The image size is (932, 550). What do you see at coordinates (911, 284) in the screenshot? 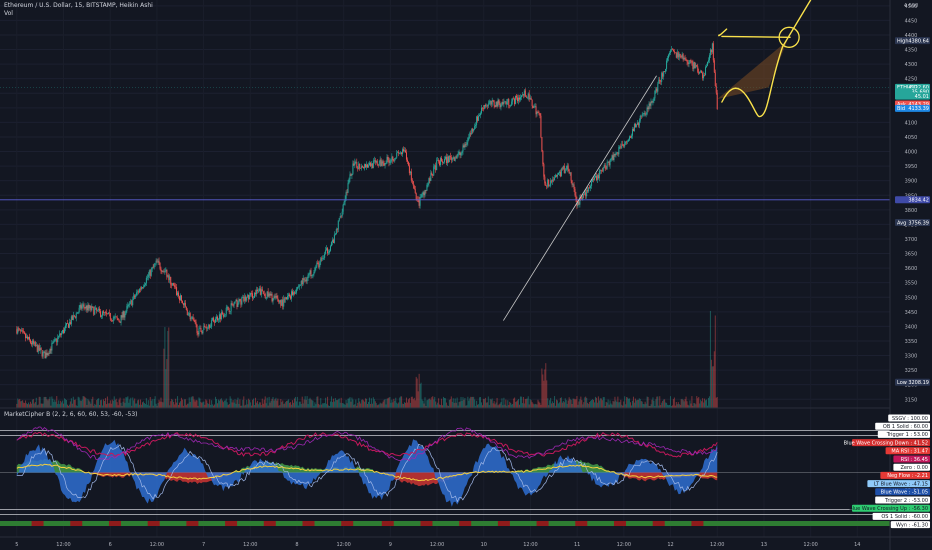
I see `price-tick-label: 3550` at bounding box center [911, 284].